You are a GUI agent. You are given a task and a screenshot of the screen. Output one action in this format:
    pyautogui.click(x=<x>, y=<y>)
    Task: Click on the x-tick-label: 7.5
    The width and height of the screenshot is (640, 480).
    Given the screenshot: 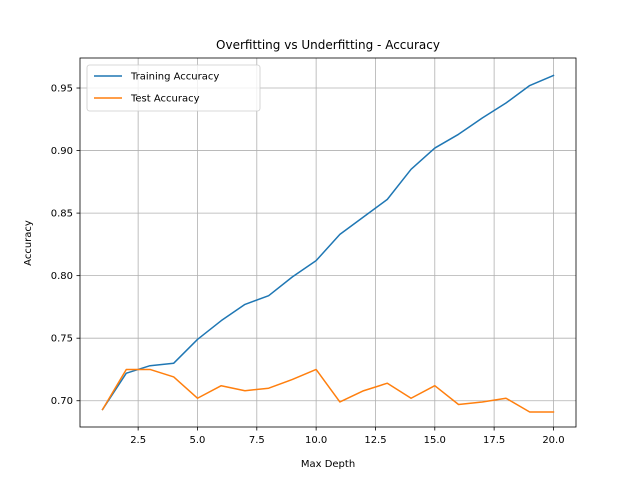 What is the action you would take?
    pyautogui.click(x=257, y=440)
    